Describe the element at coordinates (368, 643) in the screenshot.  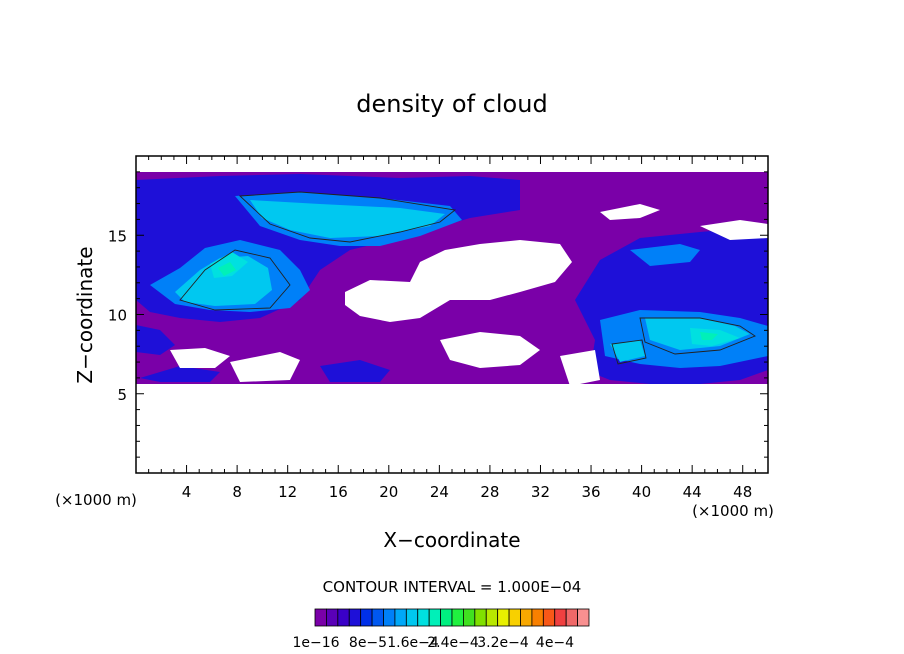
I see `colorbar-label: 8e−5` at that location.